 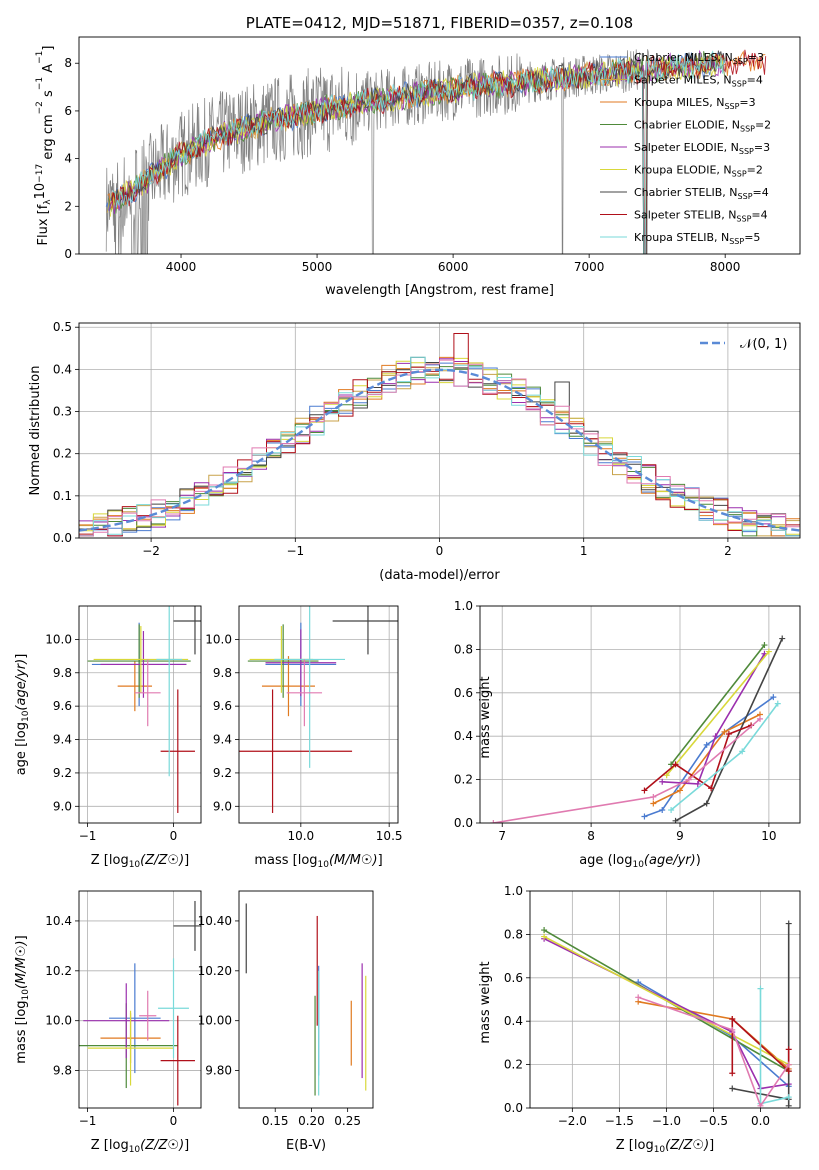 What do you see at coordinates (759, 215) in the screenshot?
I see `legend-suffix: =4` at bounding box center [759, 215].